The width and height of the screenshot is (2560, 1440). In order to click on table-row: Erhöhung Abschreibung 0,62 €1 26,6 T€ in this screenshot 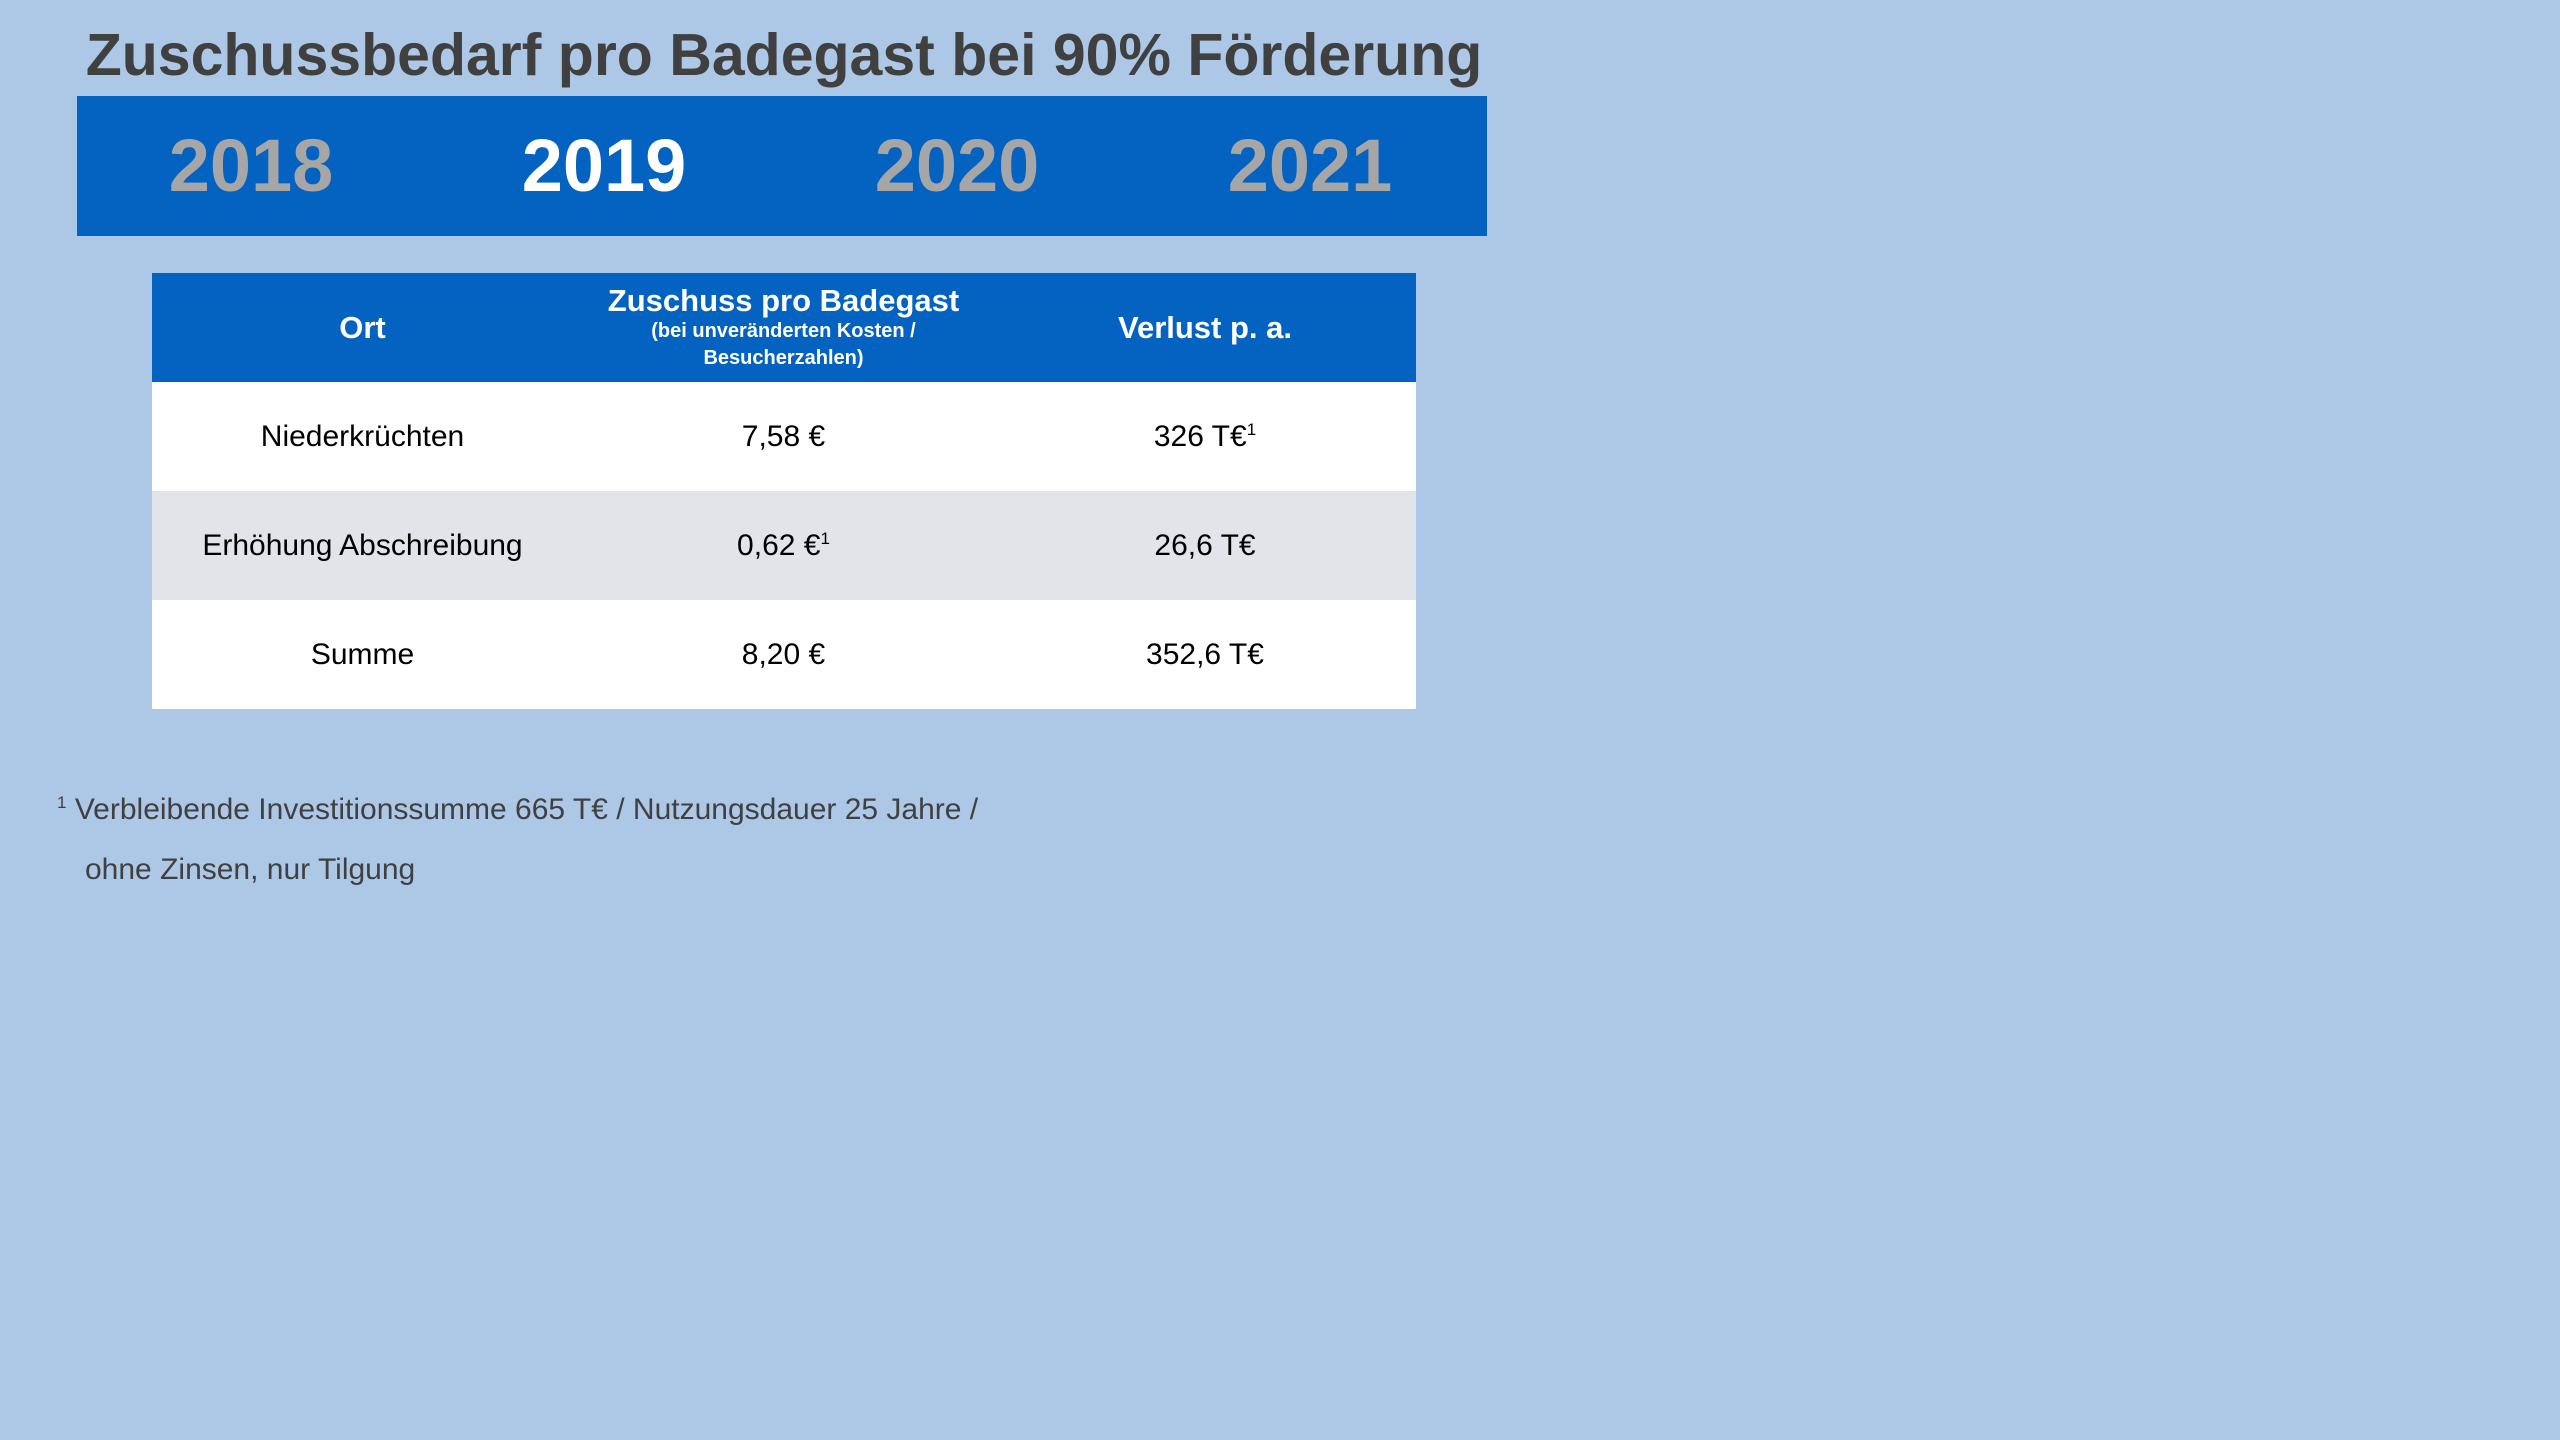, I will do `click(784, 545)`.